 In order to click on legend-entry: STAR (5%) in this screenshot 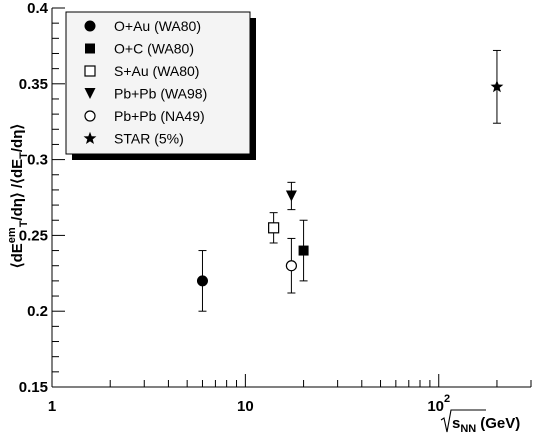, I will do `click(133, 139)`.